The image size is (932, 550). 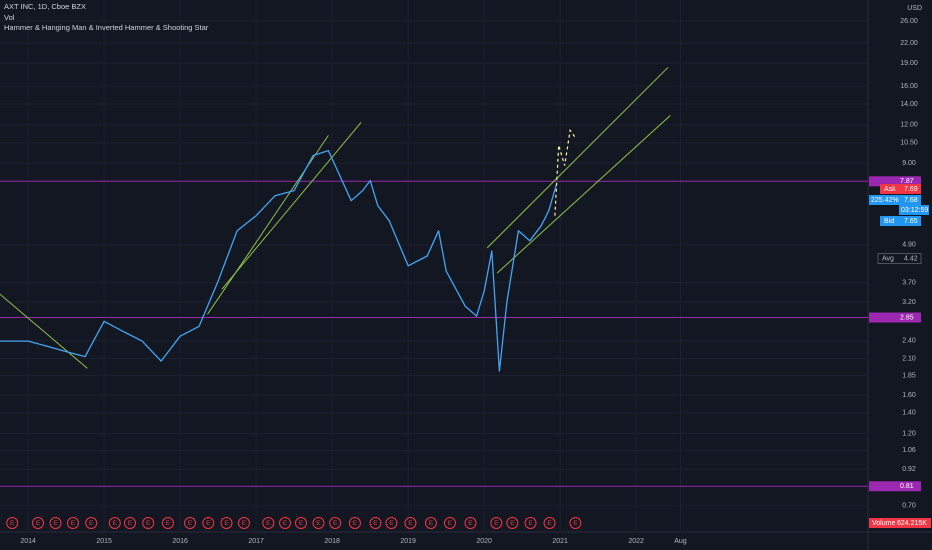 What do you see at coordinates (890, 189) in the screenshot?
I see `price-badge-name: Ask` at bounding box center [890, 189].